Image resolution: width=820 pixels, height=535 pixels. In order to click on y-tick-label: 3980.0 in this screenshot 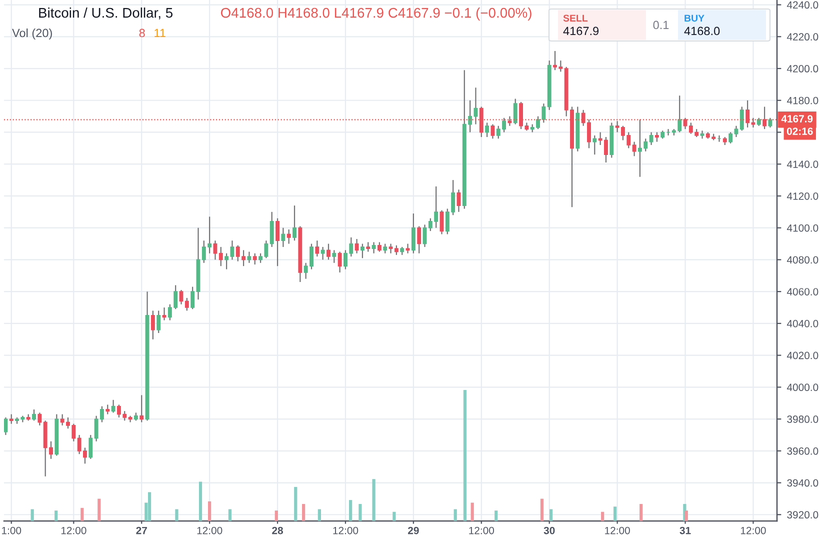, I will do `click(802, 419)`.